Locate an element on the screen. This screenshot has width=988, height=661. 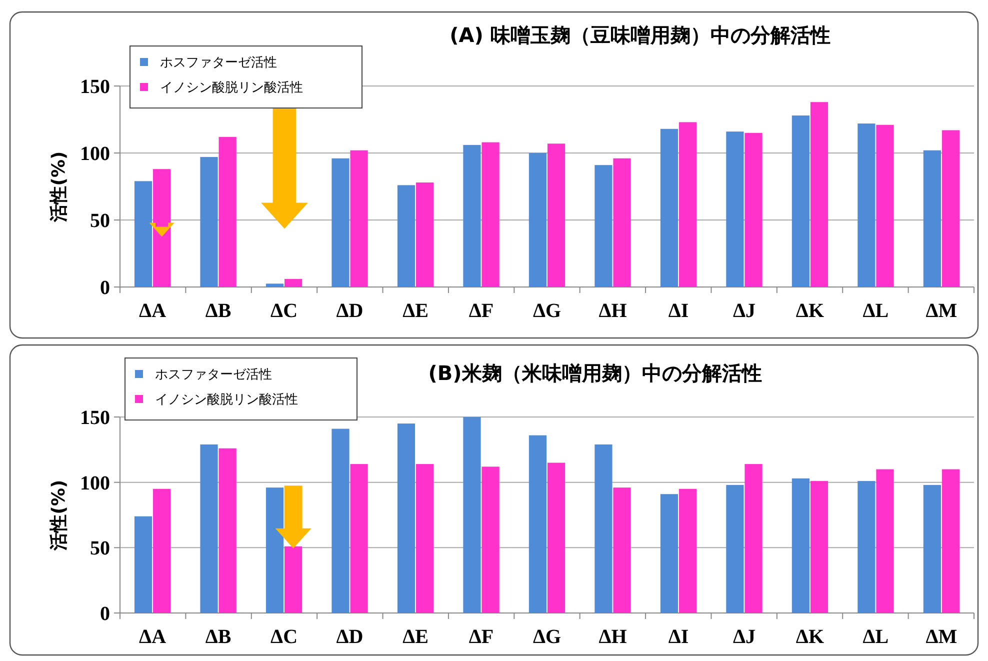
chart-title: (B)米麹（米味噌用麹）中の分解活性 is located at coordinates (595, 373).